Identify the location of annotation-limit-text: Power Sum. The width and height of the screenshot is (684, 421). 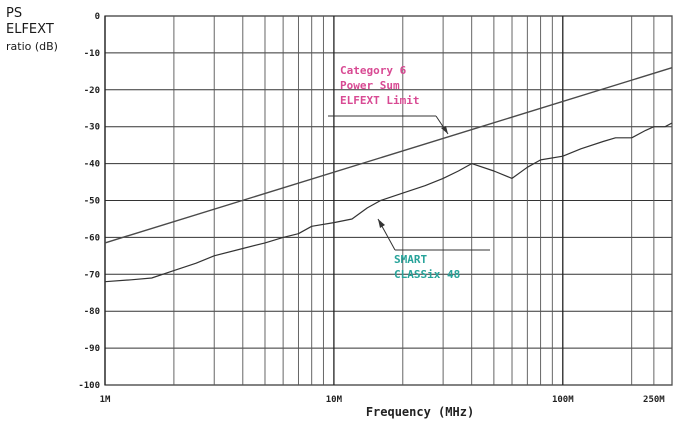
(370, 85).